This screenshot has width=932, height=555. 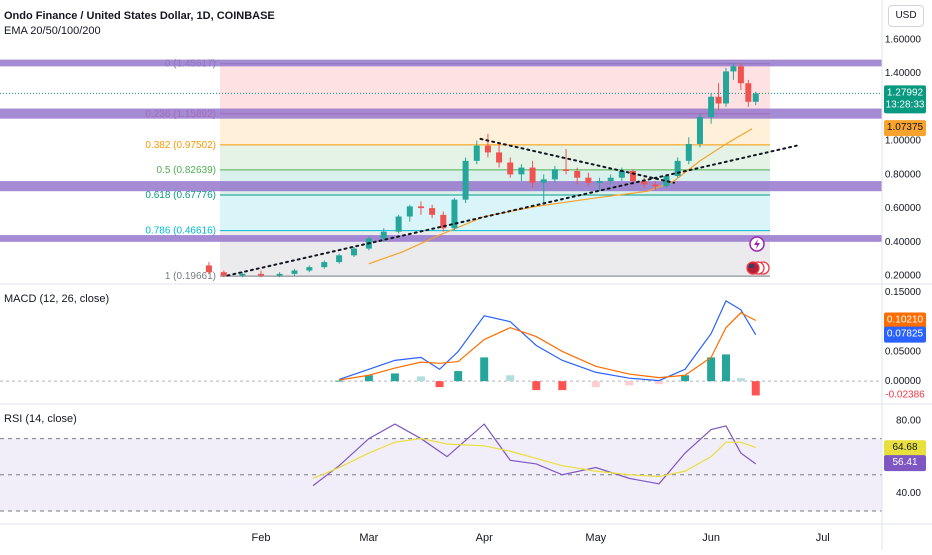 What do you see at coordinates (52, 31) in the screenshot?
I see `ema-indicator-label: EMA 20/50/100/200` at bounding box center [52, 31].